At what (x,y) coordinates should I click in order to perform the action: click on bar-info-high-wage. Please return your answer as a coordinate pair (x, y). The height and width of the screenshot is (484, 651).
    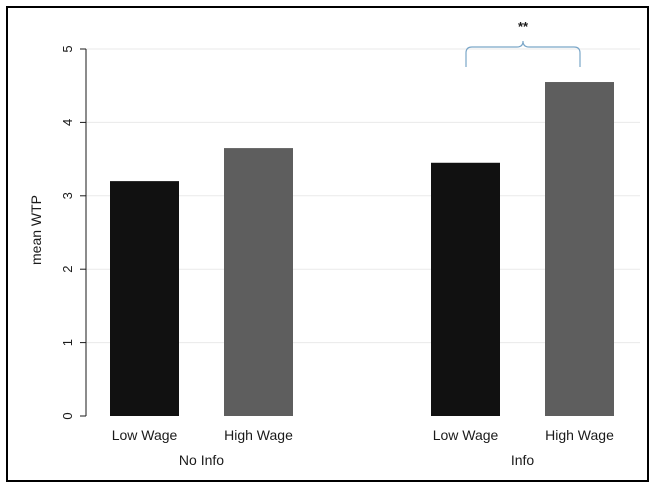
    Looking at the image, I should click on (579, 249).